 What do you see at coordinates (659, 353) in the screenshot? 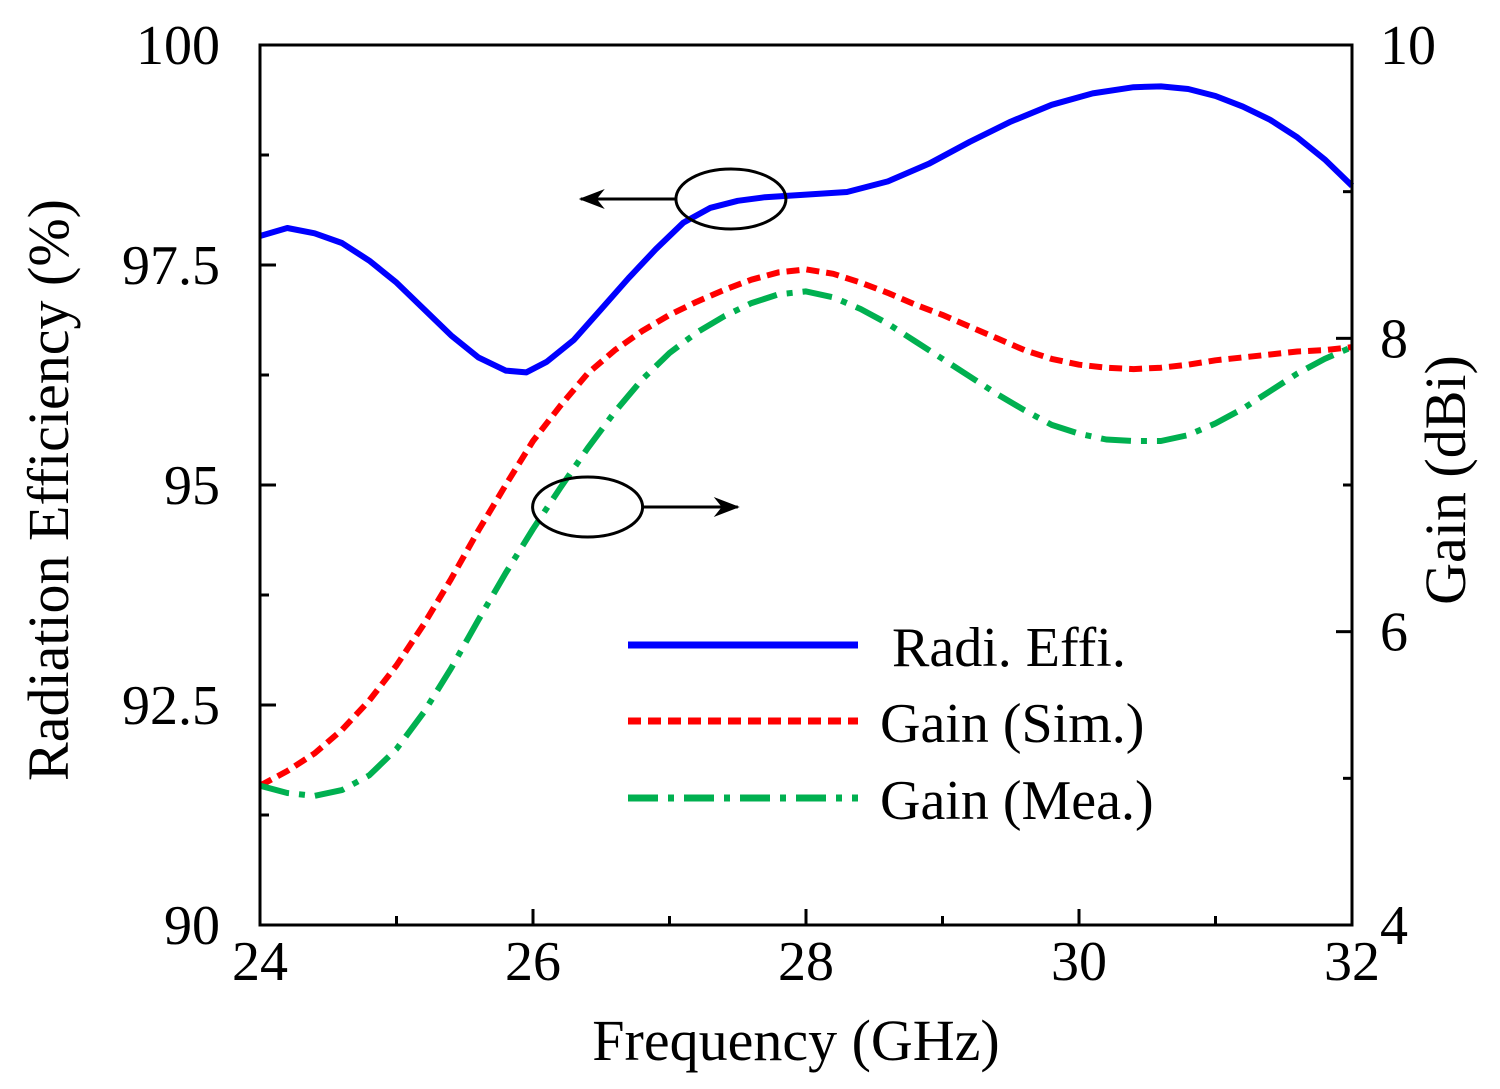
I see `annotation-layer` at bounding box center [659, 353].